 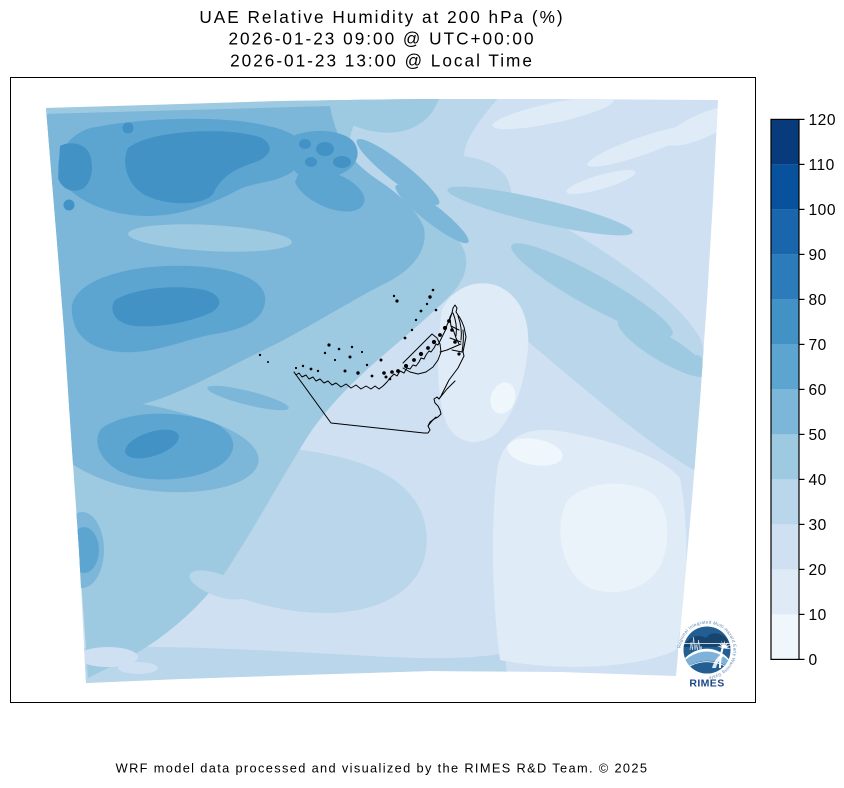 I want to click on svg-text: RIMES, so click(x=706, y=684).